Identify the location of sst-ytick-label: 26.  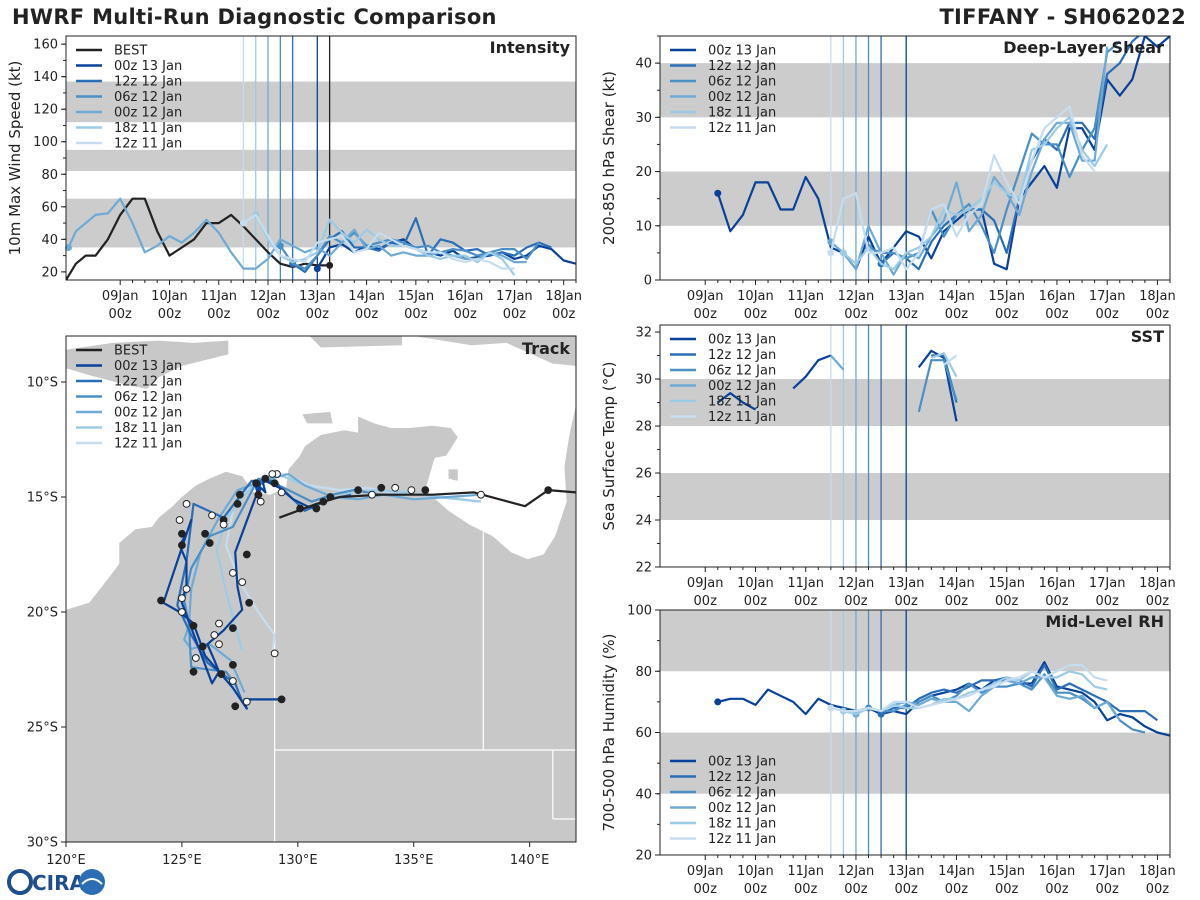
(643, 474).